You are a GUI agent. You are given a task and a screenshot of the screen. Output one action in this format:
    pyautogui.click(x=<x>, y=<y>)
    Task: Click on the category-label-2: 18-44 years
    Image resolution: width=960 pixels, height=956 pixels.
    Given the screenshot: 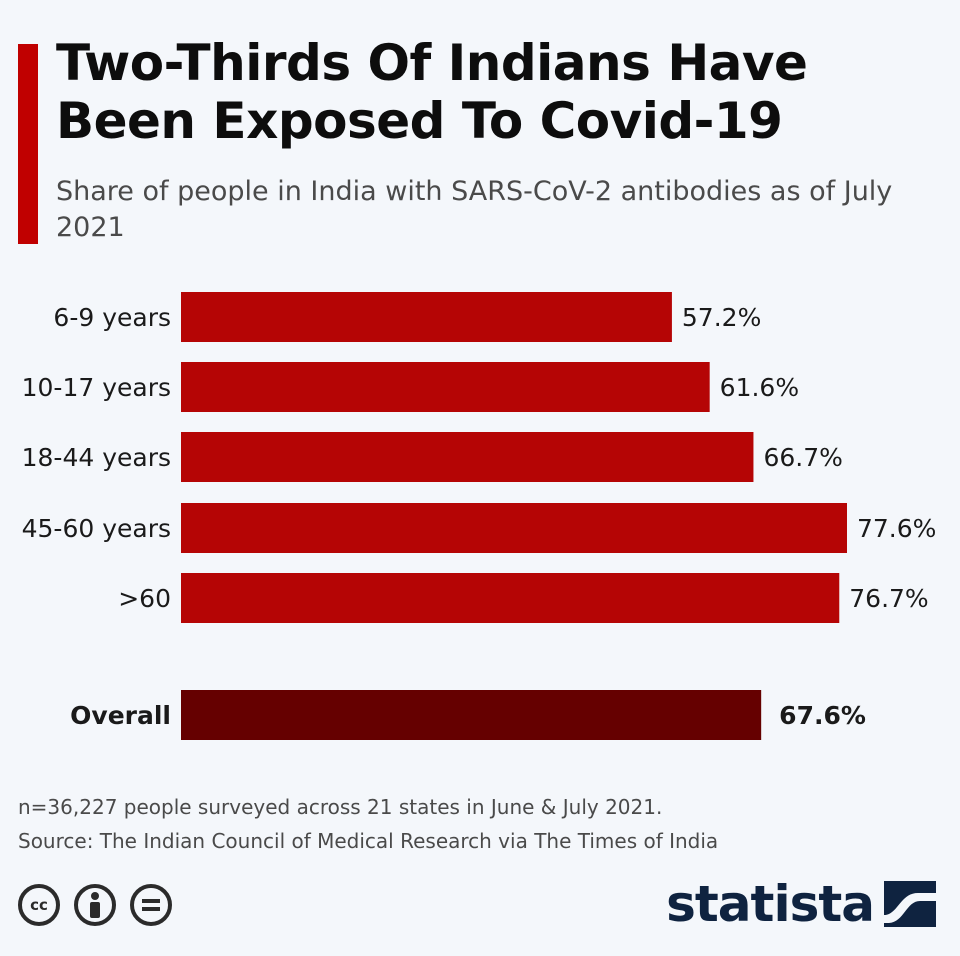 What is the action you would take?
    pyautogui.click(x=96, y=457)
    